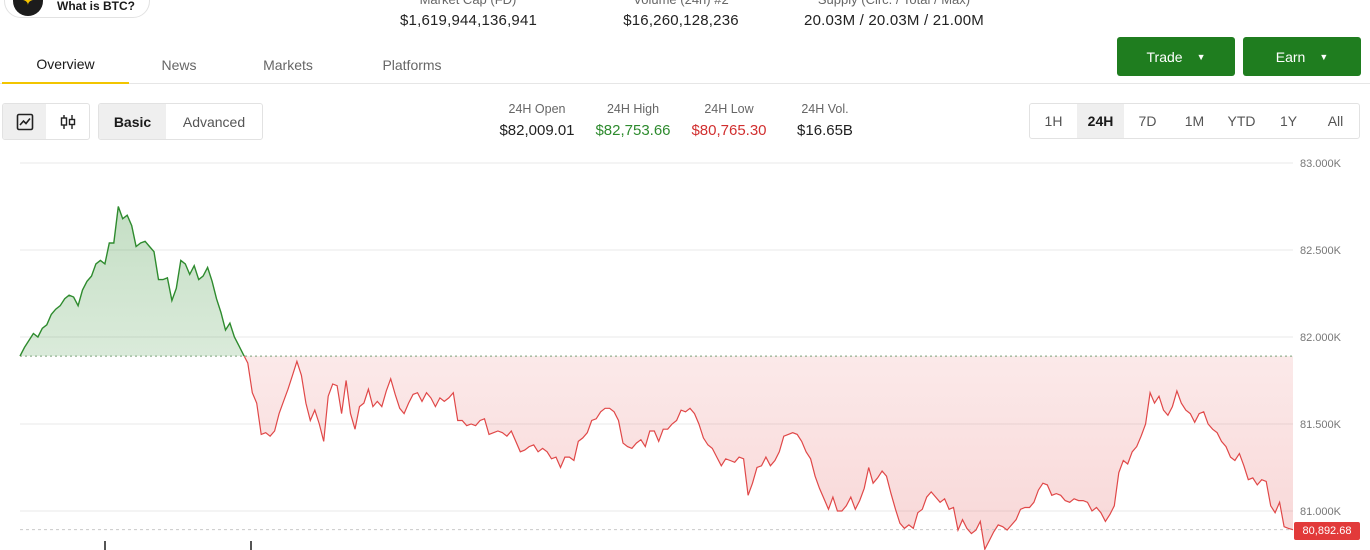 The image size is (1370, 550). Describe the element at coordinates (180, 121) in the screenshot. I see `chart-mode-toggle: Basic Advanced` at that location.